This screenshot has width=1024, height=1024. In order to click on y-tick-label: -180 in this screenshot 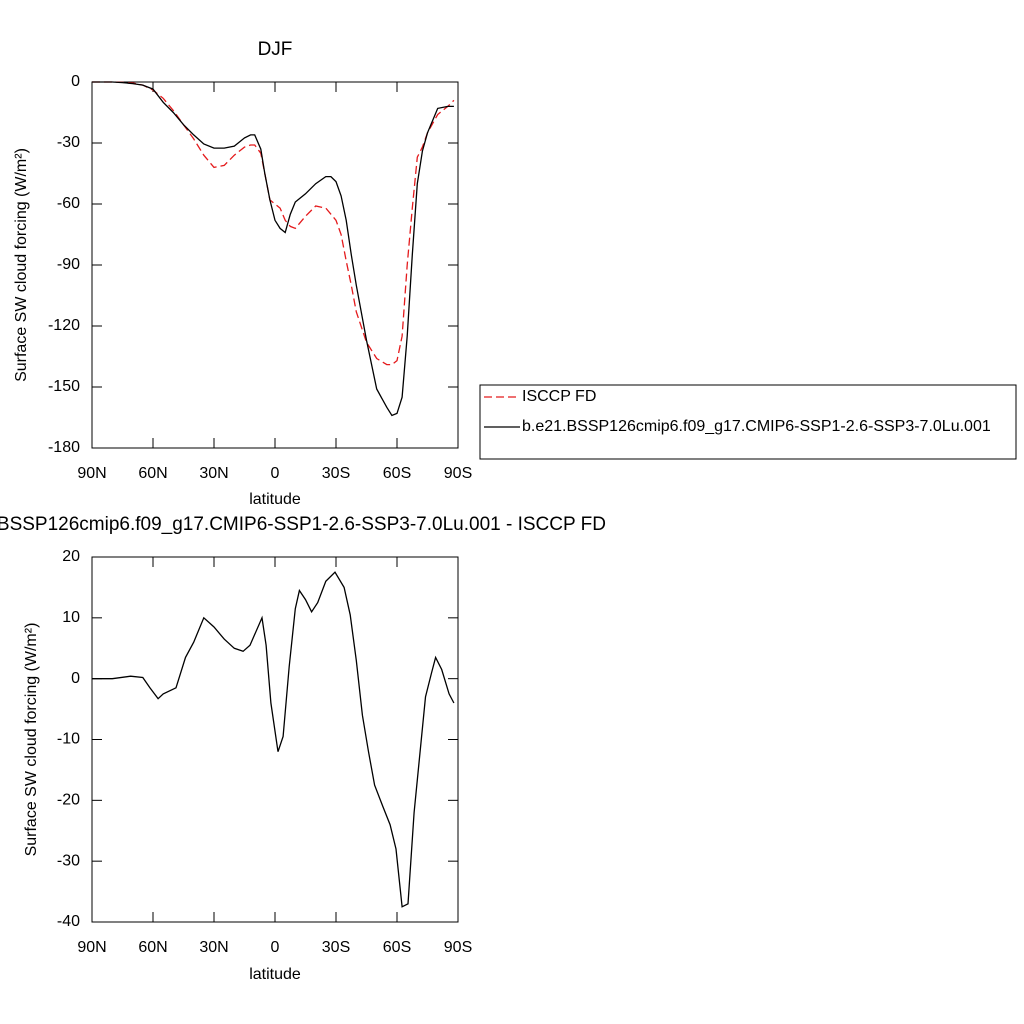, I will do `click(64, 447)`.